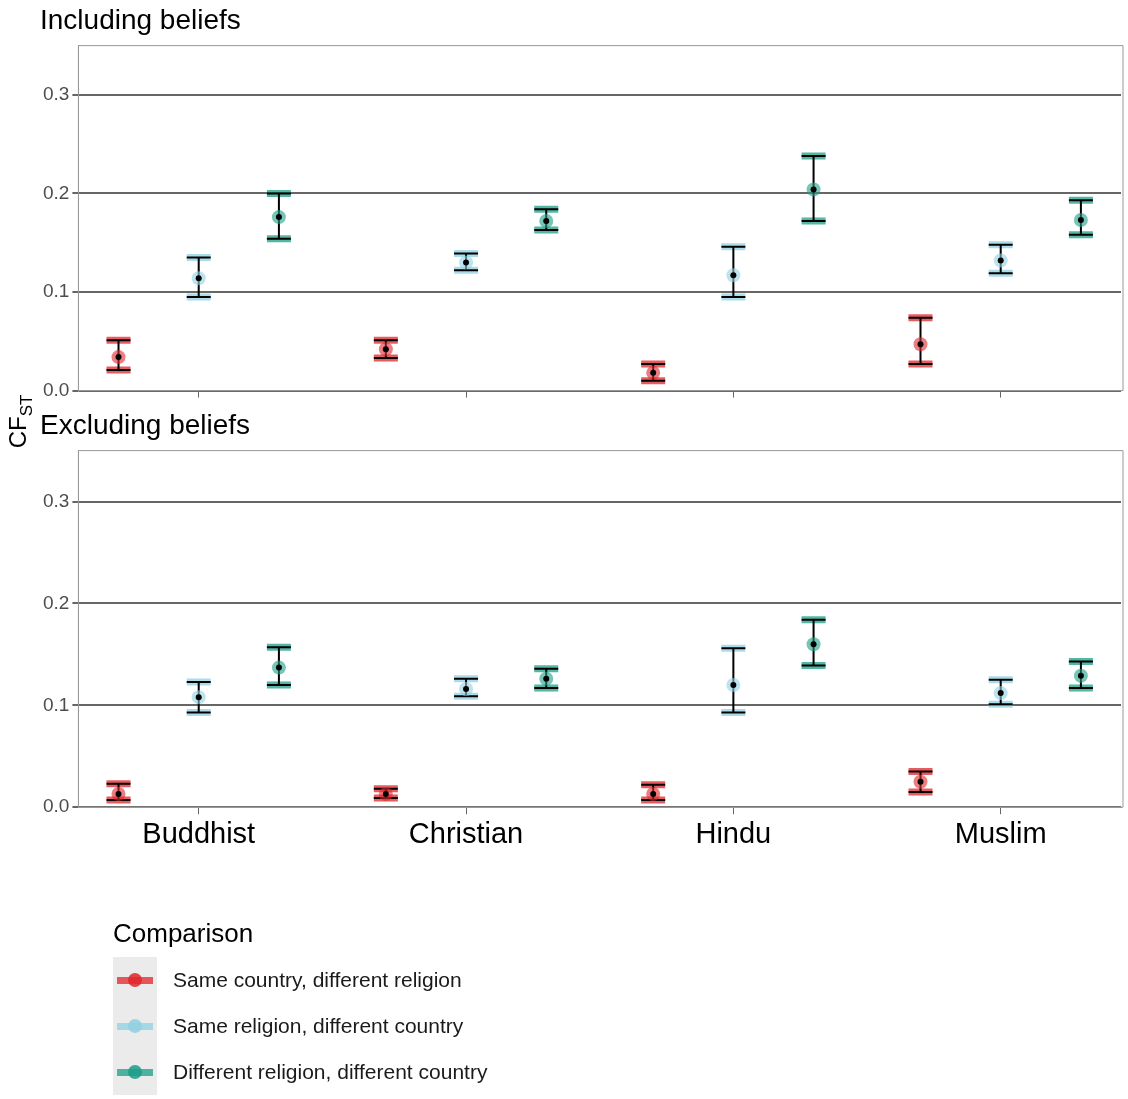 The height and width of the screenshot is (1099, 1128). What do you see at coordinates (184, 933) in the screenshot?
I see `legend-title: Comparison` at bounding box center [184, 933].